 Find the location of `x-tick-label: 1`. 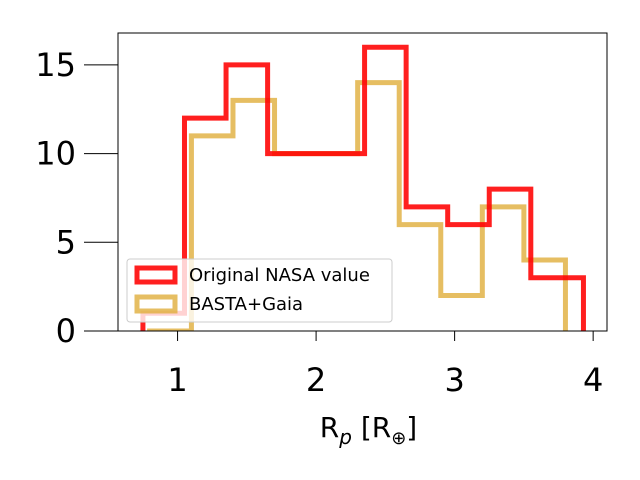

x-tick-label: 1 is located at coordinates (177, 380).